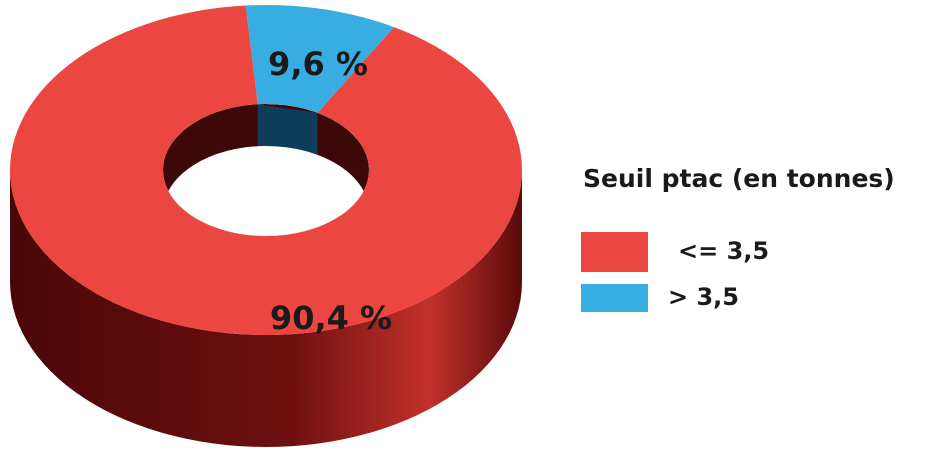  Describe the element at coordinates (331, 318) in the screenshot. I see `value-label: 90,4 %` at that location.